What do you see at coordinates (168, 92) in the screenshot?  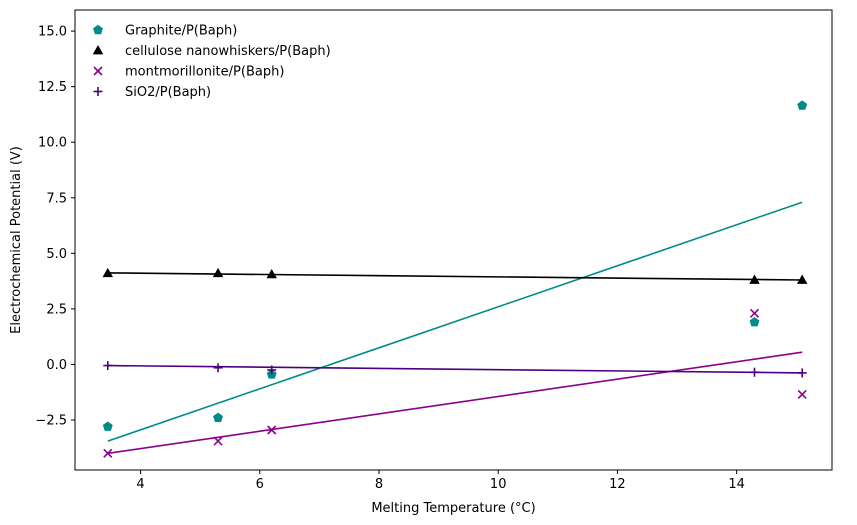 I see `legend-label: SiO2/P(Baph)` at bounding box center [168, 92].